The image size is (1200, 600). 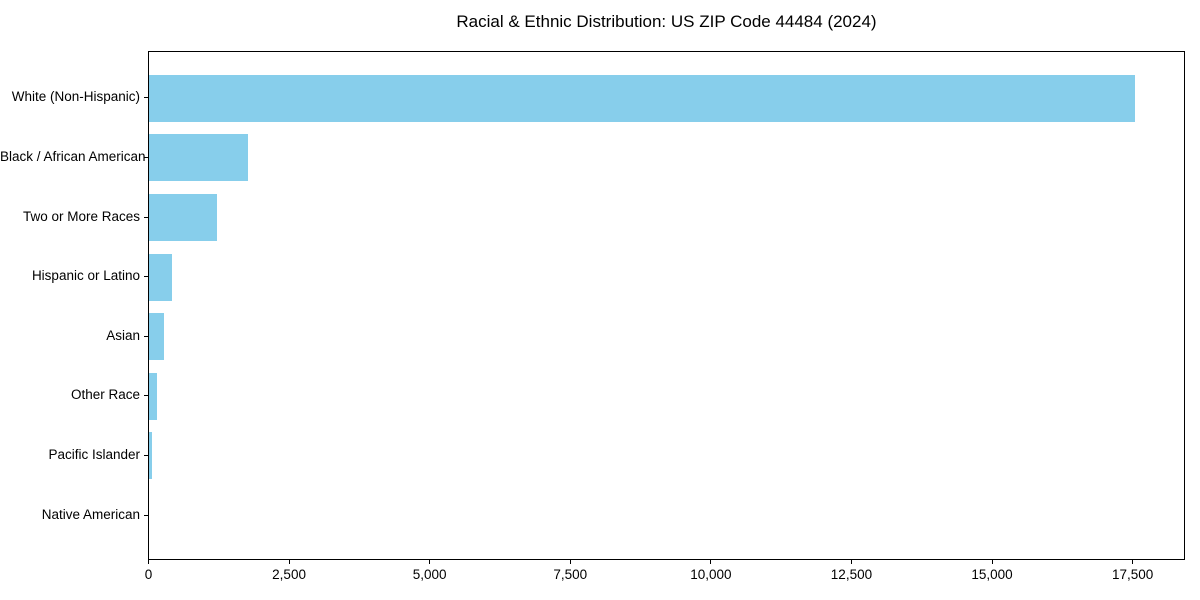 I want to click on bar-hispanic-or-latino, so click(x=160, y=277).